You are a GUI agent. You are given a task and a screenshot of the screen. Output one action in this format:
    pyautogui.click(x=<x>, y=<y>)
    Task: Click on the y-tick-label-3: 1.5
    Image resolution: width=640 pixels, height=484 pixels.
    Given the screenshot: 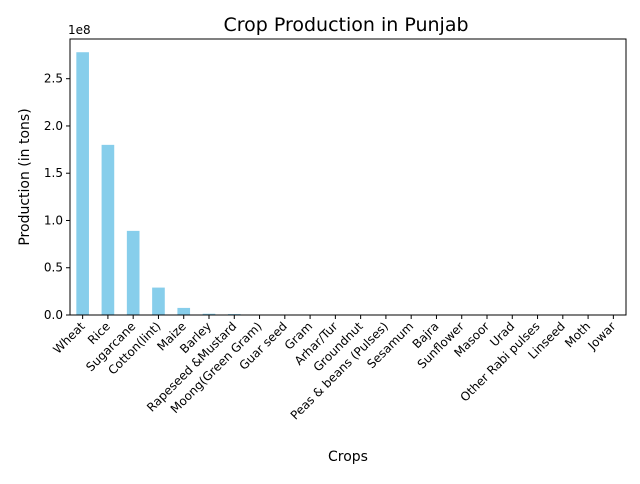 What is the action you would take?
    pyautogui.click(x=53, y=173)
    